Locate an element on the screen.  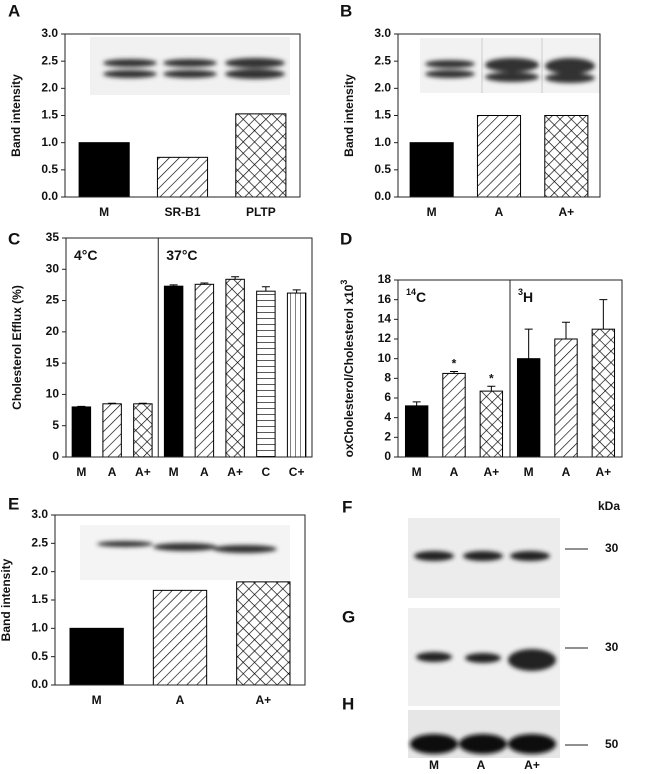
blot-inset-e is located at coordinates (185, 552).